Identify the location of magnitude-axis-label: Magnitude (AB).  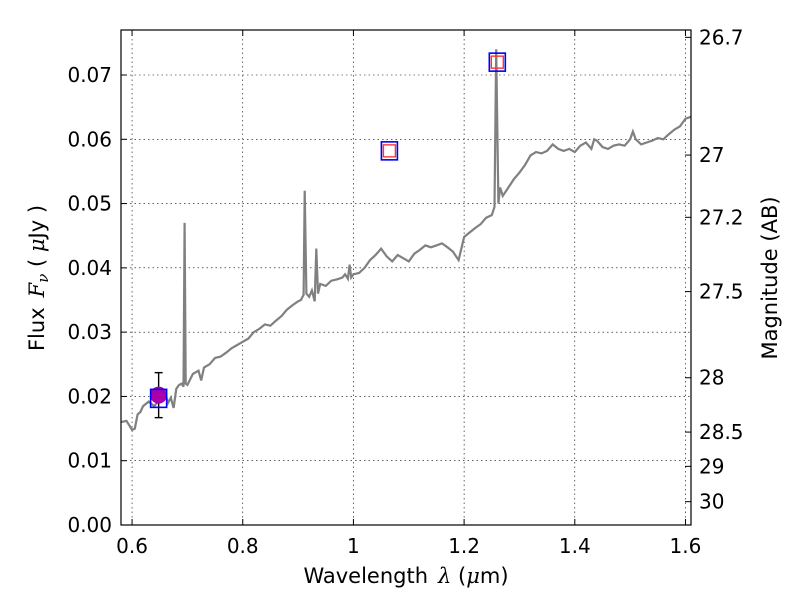
(770, 277).